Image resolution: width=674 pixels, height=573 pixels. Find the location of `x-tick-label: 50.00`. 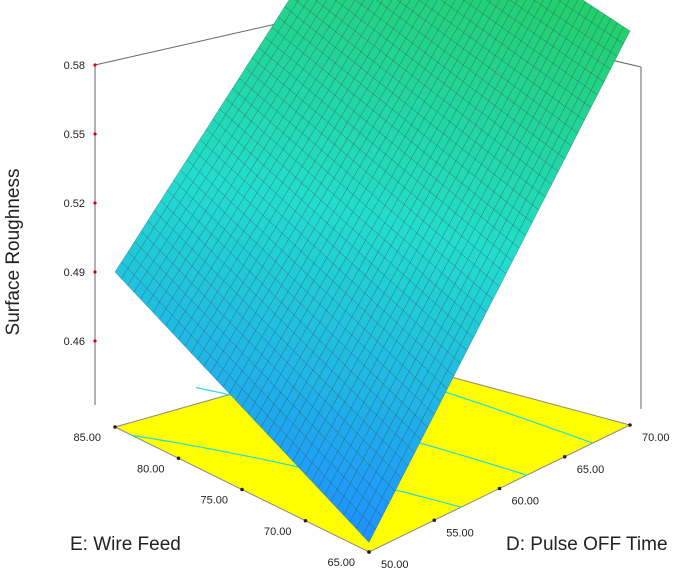

x-tick-label: 50.00 is located at coordinates (395, 565).